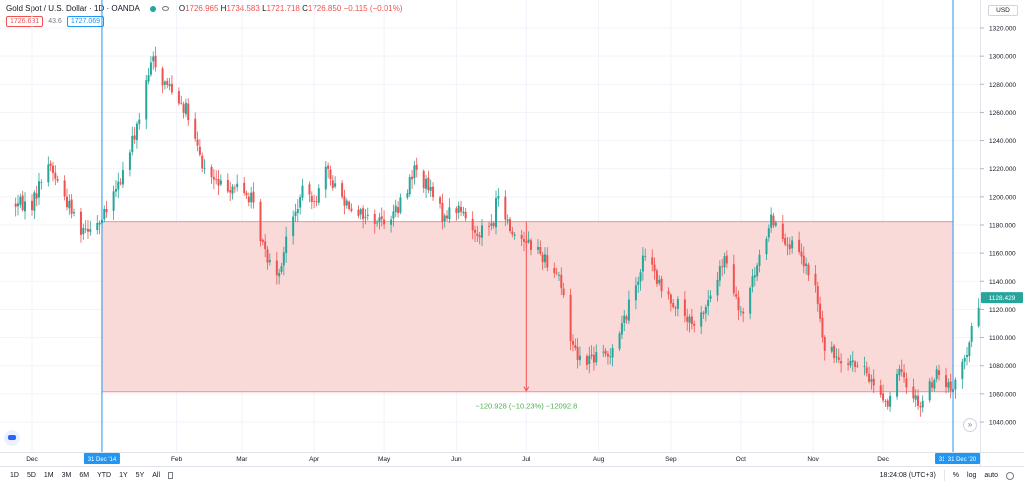 Image resolution: width=1024 pixels, height=483 pixels. Describe the element at coordinates (123, 475) in the screenshot. I see `timeframe-1y: 1Y` at that location.